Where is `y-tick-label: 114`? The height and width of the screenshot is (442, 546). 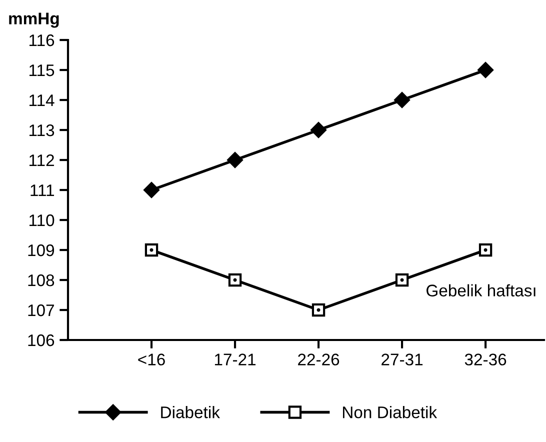
y-tick-label: 114 is located at coordinates (42, 100).